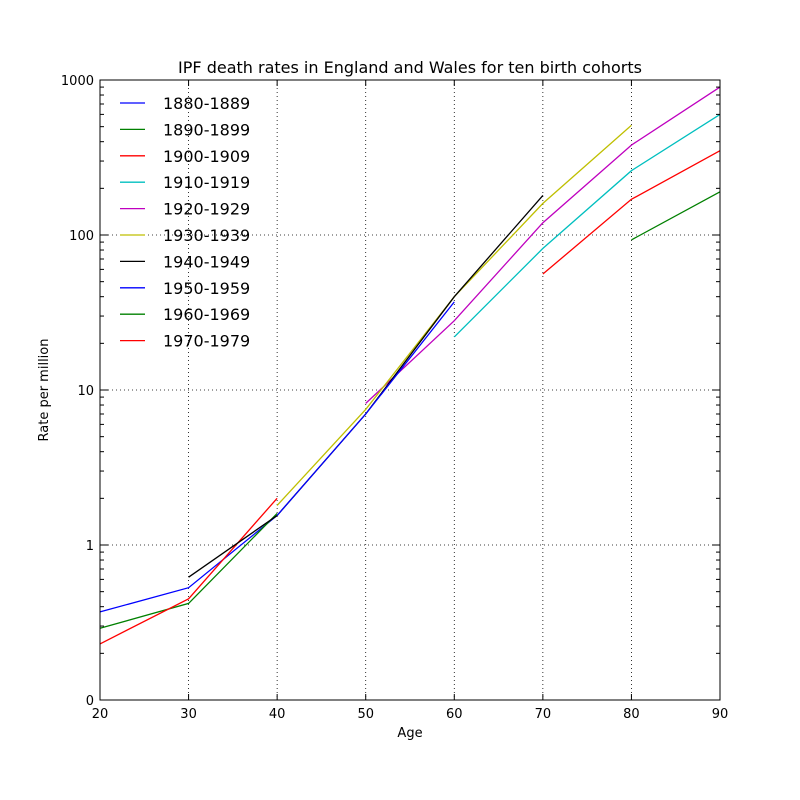 The width and height of the screenshot is (800, 800). What do you see at coordinates (100, 714) in the screenshot?
I see `x-tick-label: 20` at bounding box center [100, 714].